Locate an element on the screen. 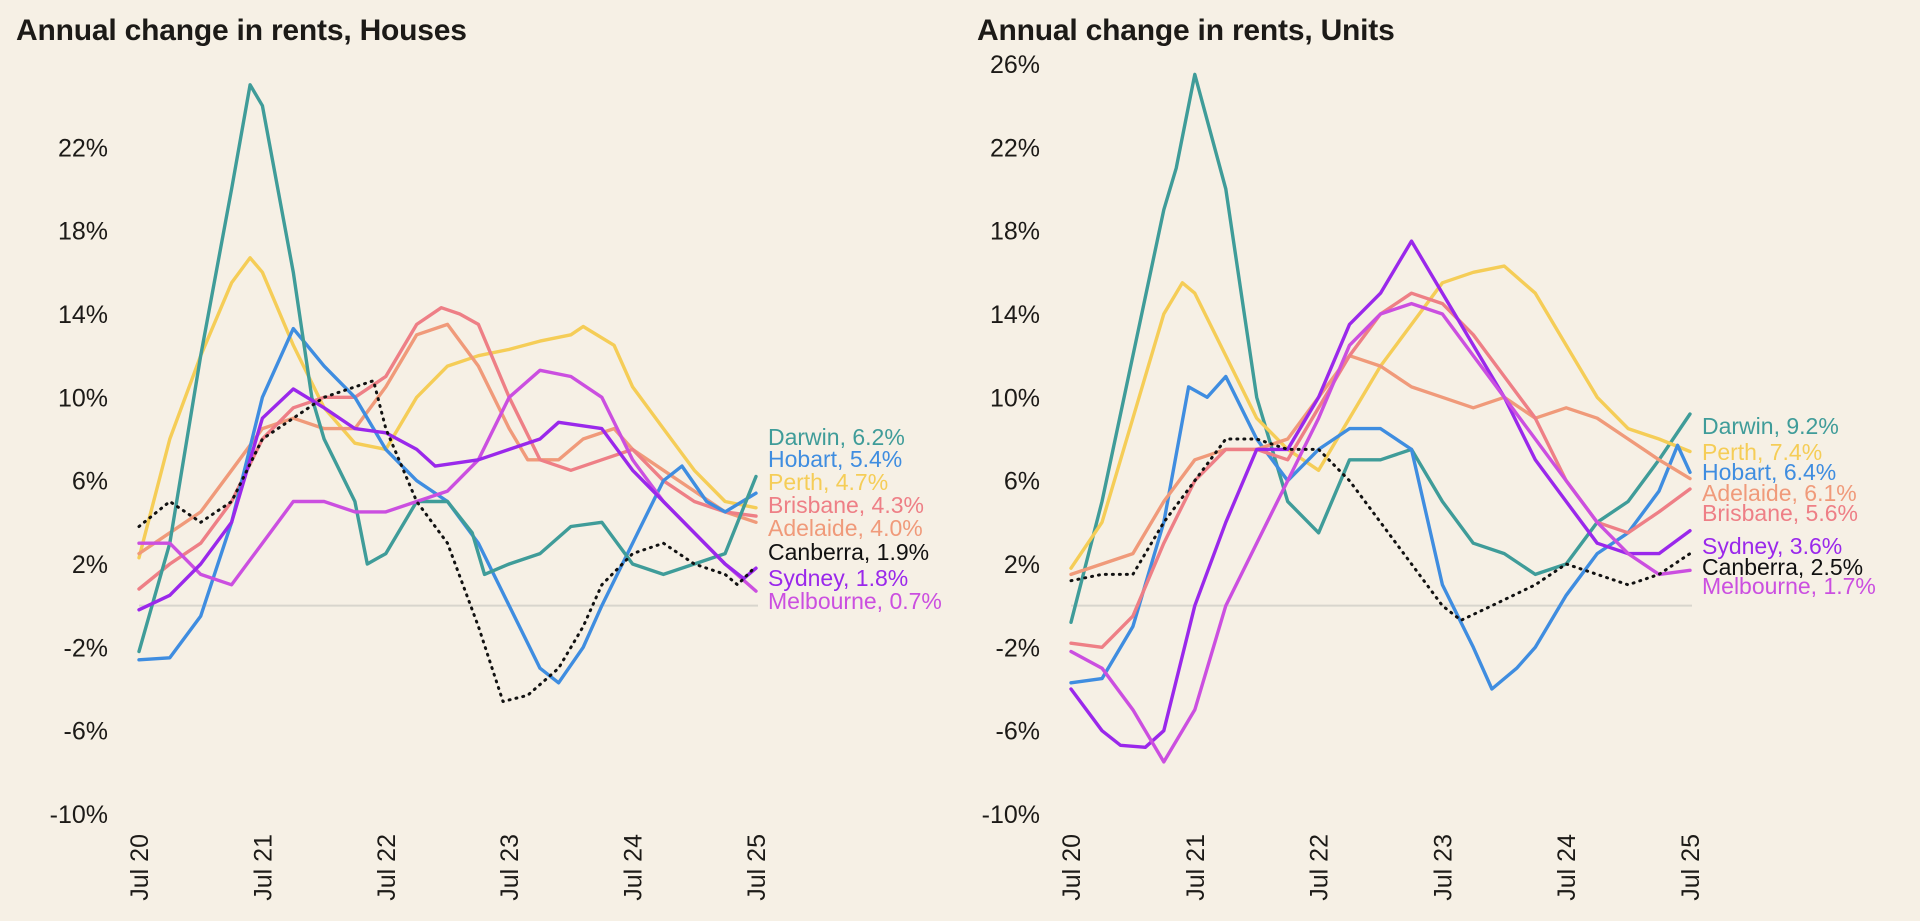  houses-end-label-brisbane: Brisbane, 4.3% is located at coordinates (846, 505).